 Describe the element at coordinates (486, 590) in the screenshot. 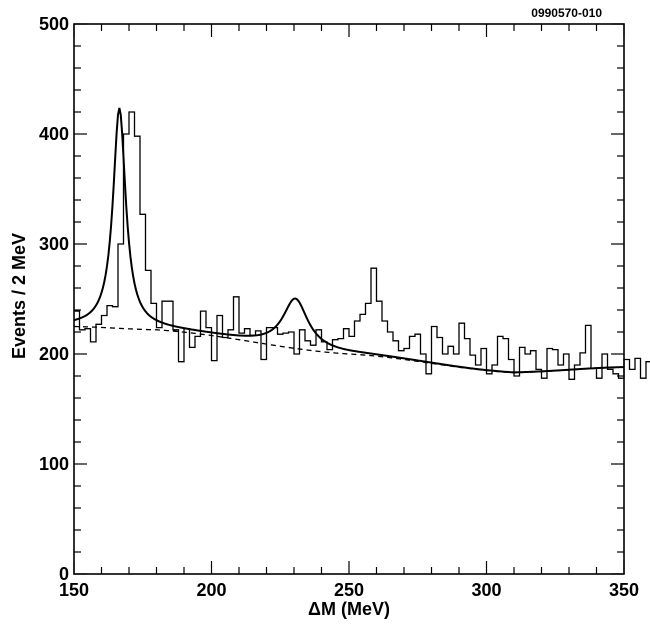

I see `x-tick-label: 300` at that location.